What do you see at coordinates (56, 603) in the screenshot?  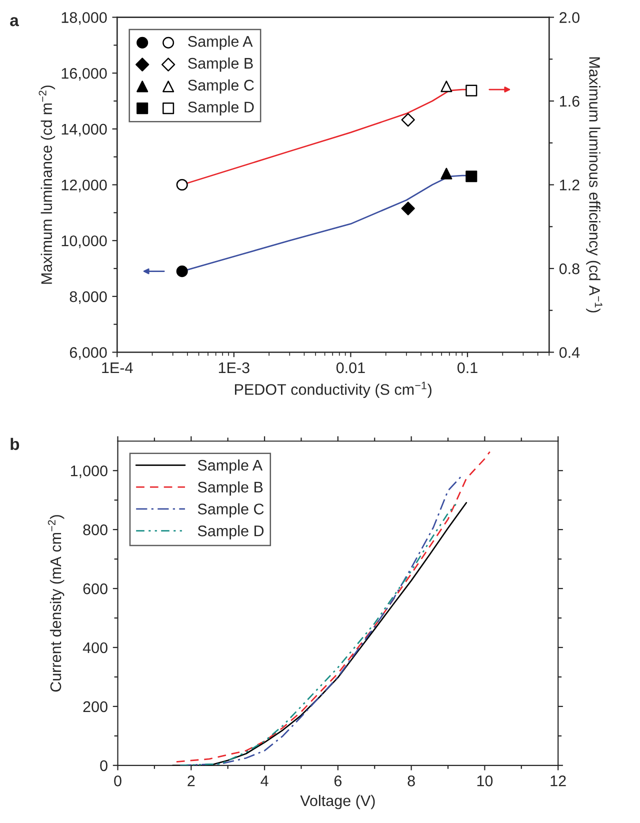 I see `y-axis-title: Current density (mA cm$^{−2}$)` at bounding box center [56, 603].